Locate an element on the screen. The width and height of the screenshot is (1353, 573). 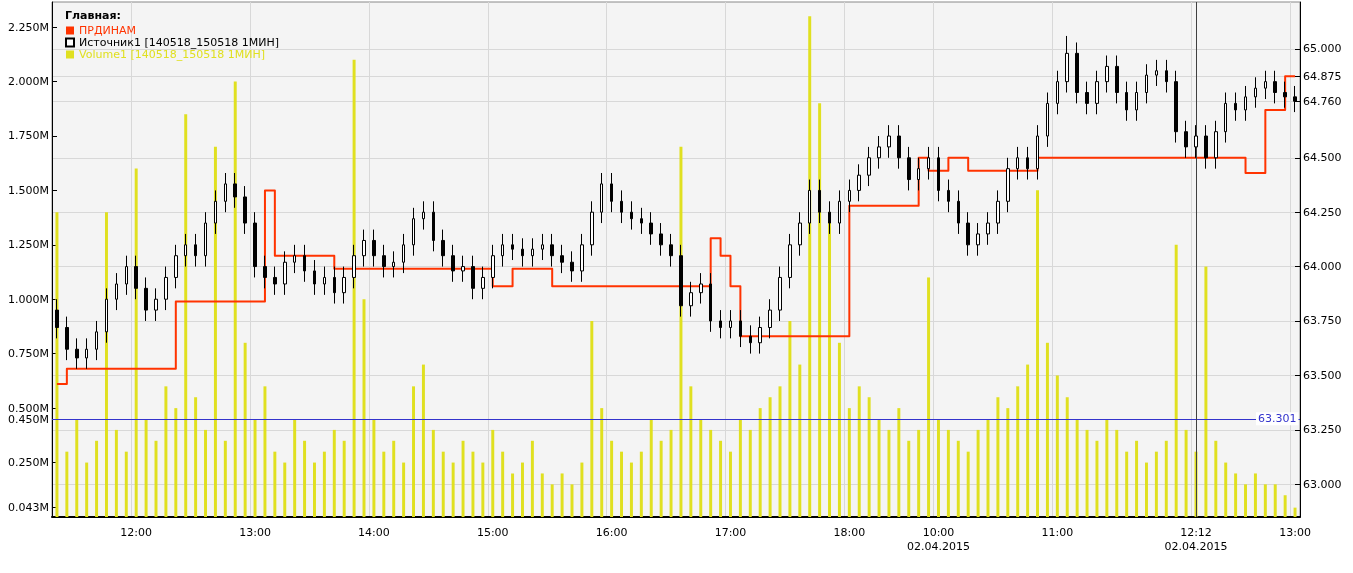
legend-label: Volume1 [140518_150518 1МИН] is located at coordinates (172, 54).